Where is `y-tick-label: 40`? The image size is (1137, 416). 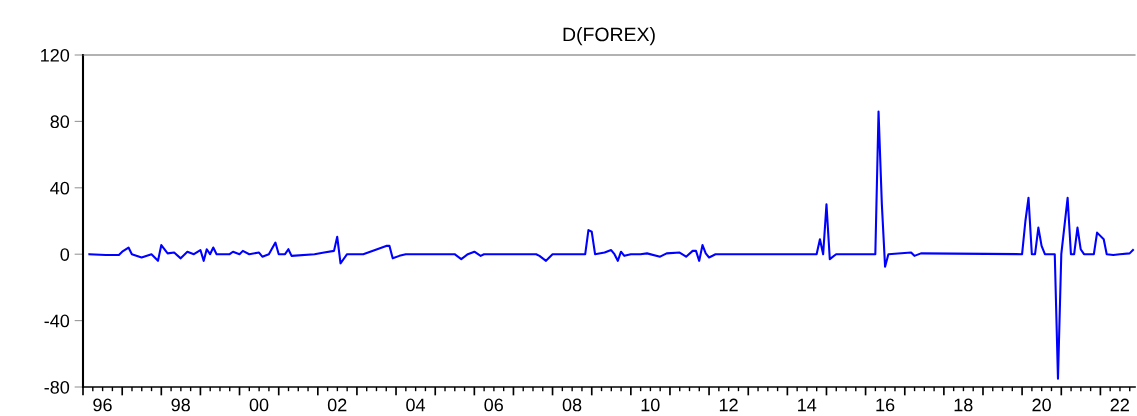
y-tick-label: 40 is located at coordinates (60, 188).